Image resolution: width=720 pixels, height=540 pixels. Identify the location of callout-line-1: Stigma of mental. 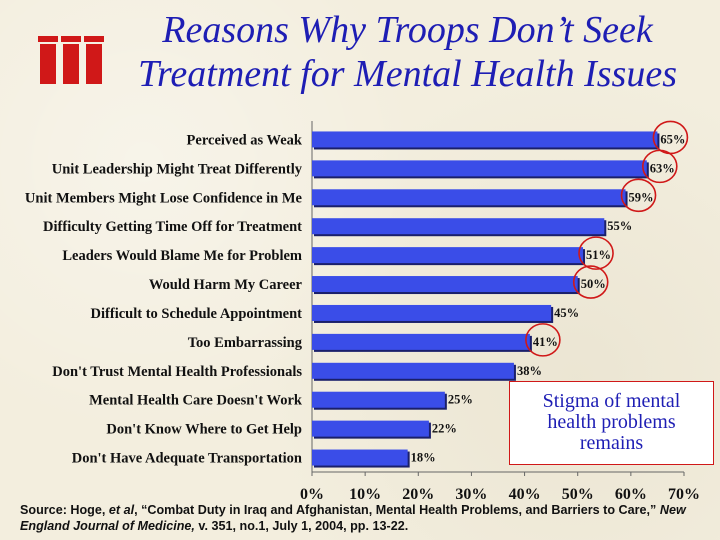
(611, 401).